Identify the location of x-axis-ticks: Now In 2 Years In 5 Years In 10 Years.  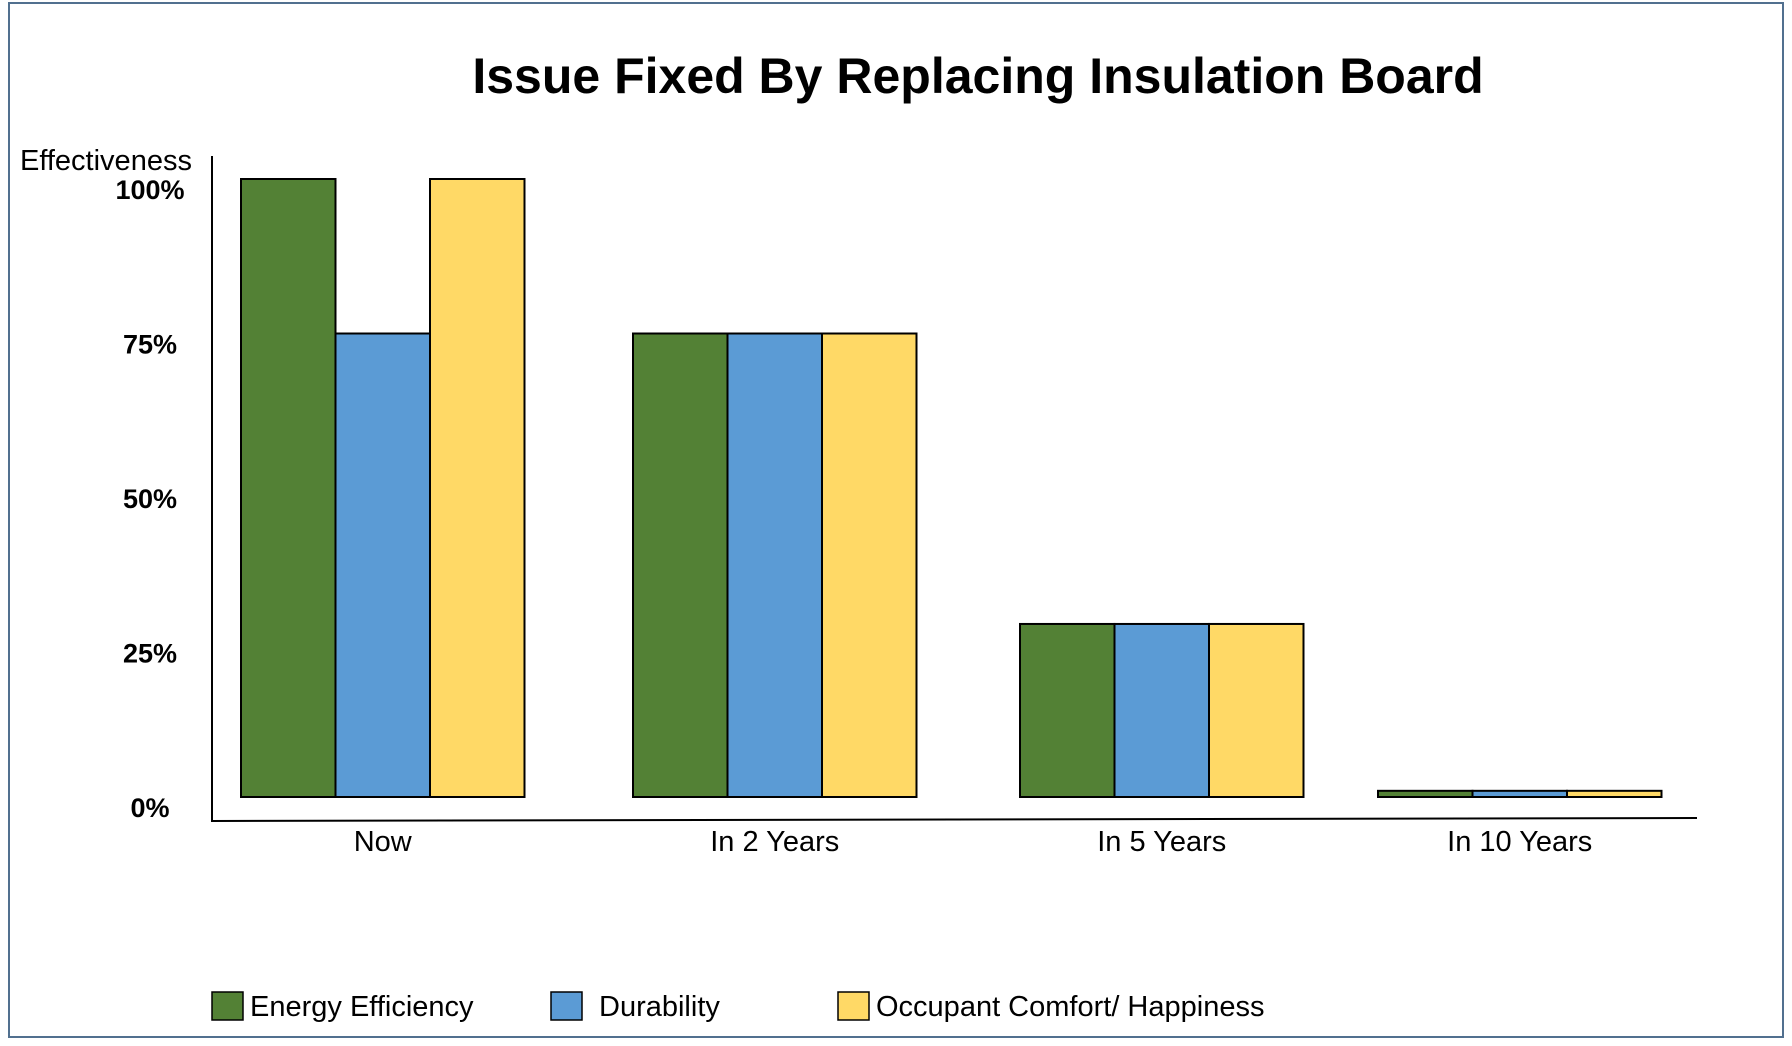
(973, 842).